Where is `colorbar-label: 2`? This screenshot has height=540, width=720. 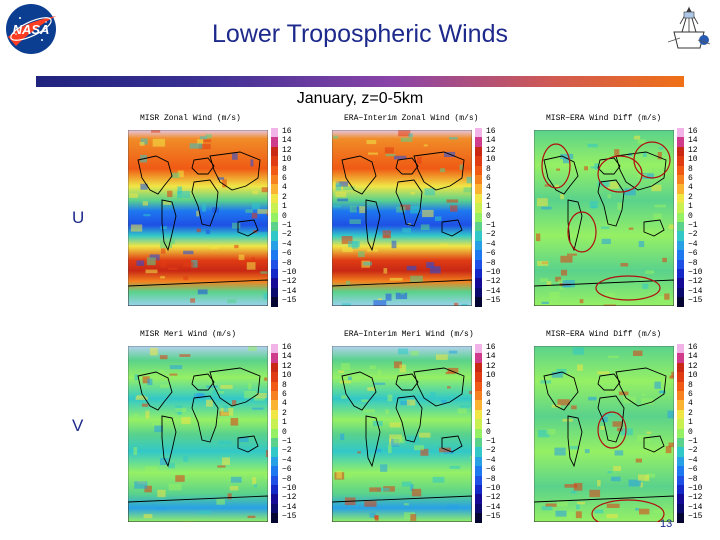 colorbar-label: 2 is located at coordinates (690, 413).